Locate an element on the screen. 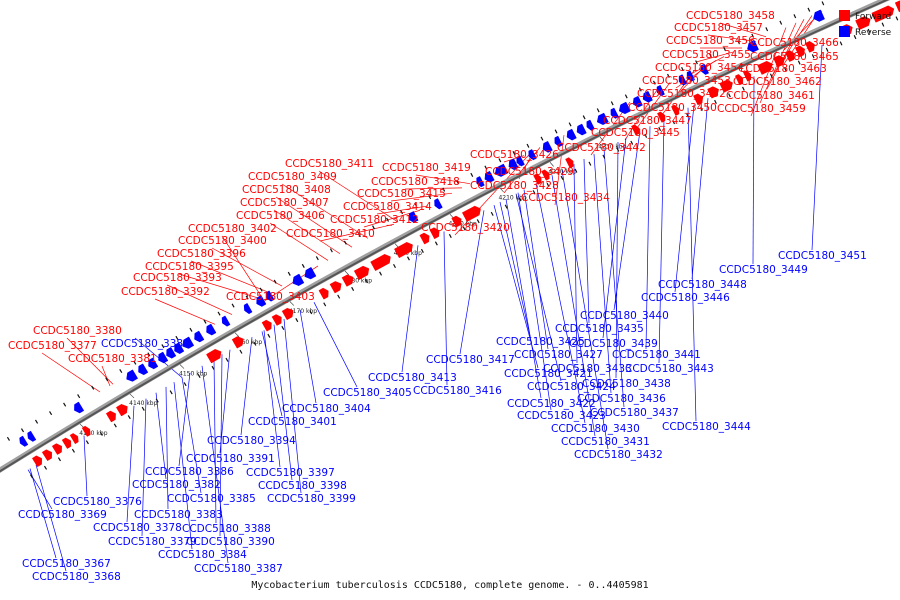 The width and height of the screenshot is (900, 600). gene-label: CCDC5180_3397 is located at coordinates (290, 473).